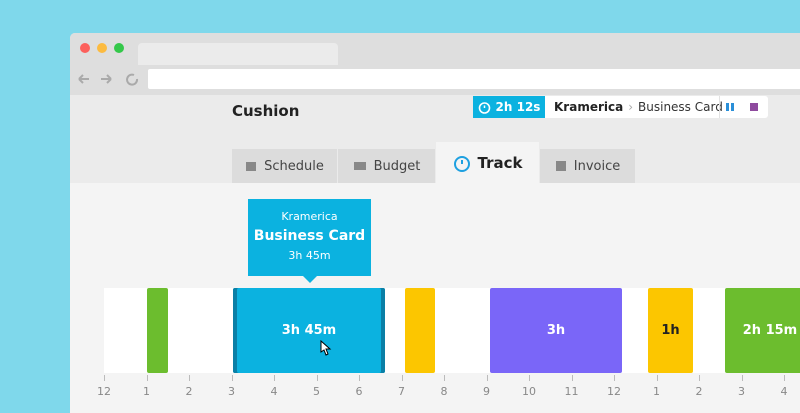 This screenshot has width=800, height=413. I want to click on tab-schedule: Schedule, so click(284, 166).